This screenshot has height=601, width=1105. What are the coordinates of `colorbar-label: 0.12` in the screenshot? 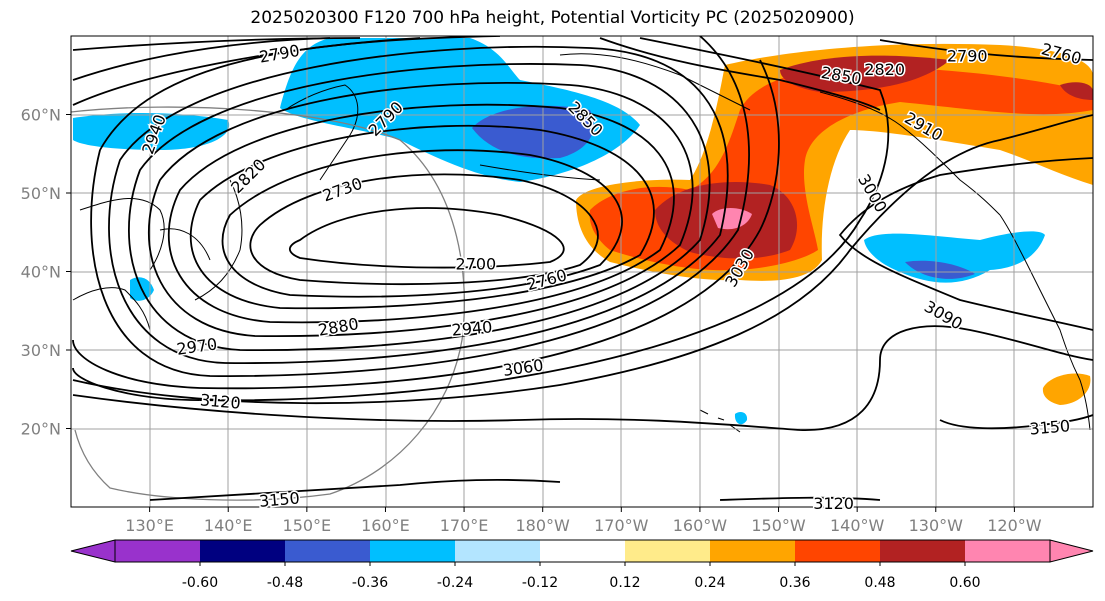 It's located at (624, 583).